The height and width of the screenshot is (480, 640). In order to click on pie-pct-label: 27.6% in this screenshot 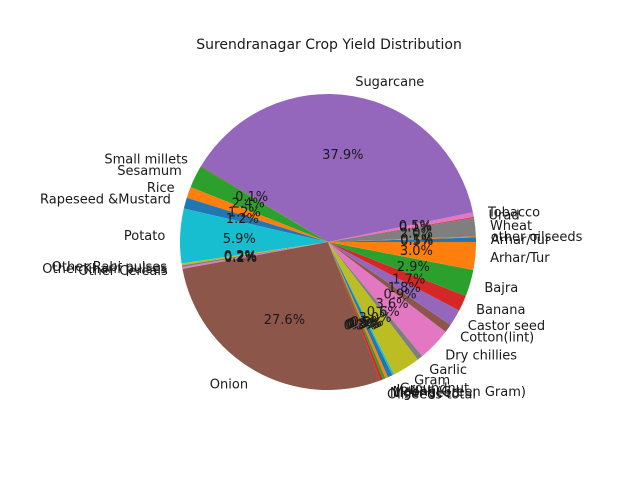, I will do `click(284, 320)`.